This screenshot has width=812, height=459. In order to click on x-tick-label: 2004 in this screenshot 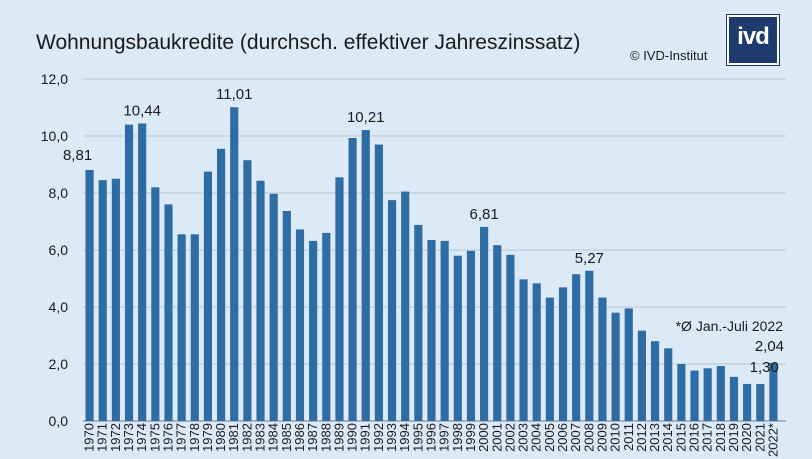, I will do `click(536, 437)`.